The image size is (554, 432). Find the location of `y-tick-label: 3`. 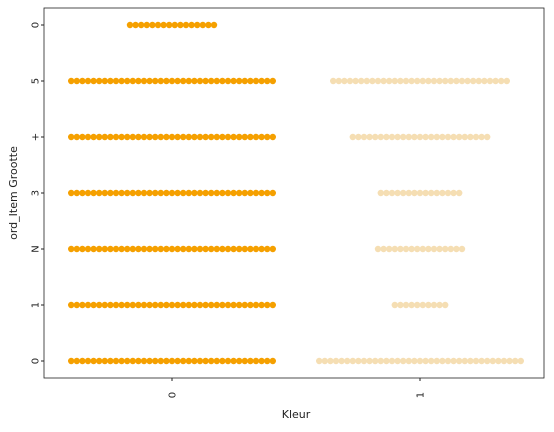

y-tick-label: 3 is located at coordinates (36, 193).